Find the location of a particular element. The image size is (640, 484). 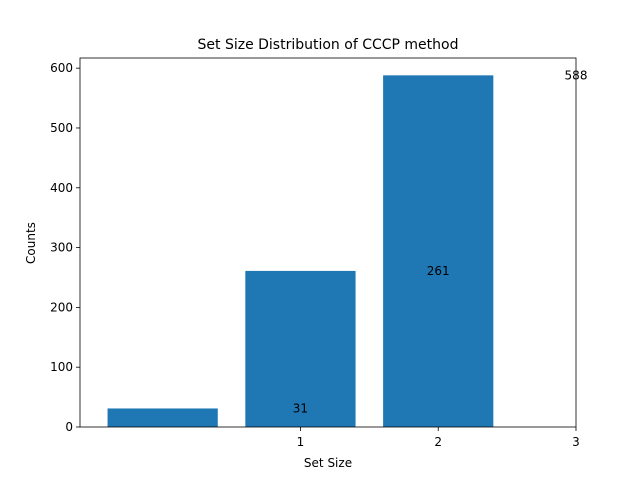

y-axis-label: Counts is located at coordinates (31, 243).